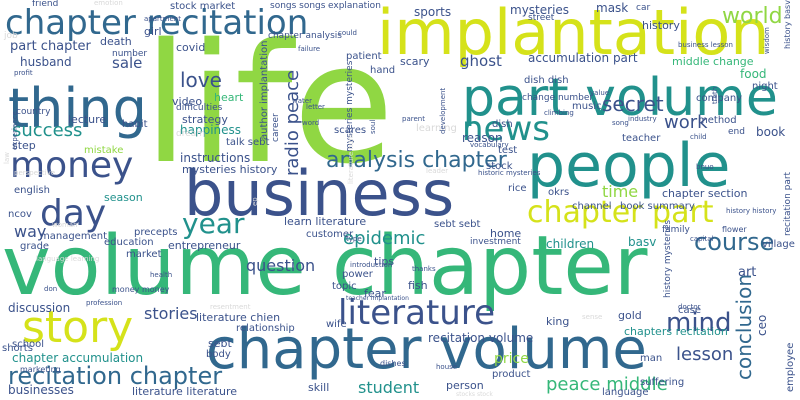 The width and height of the screenshot is (800, 400). I want to click on word-fish: fish, so click(418, 285).